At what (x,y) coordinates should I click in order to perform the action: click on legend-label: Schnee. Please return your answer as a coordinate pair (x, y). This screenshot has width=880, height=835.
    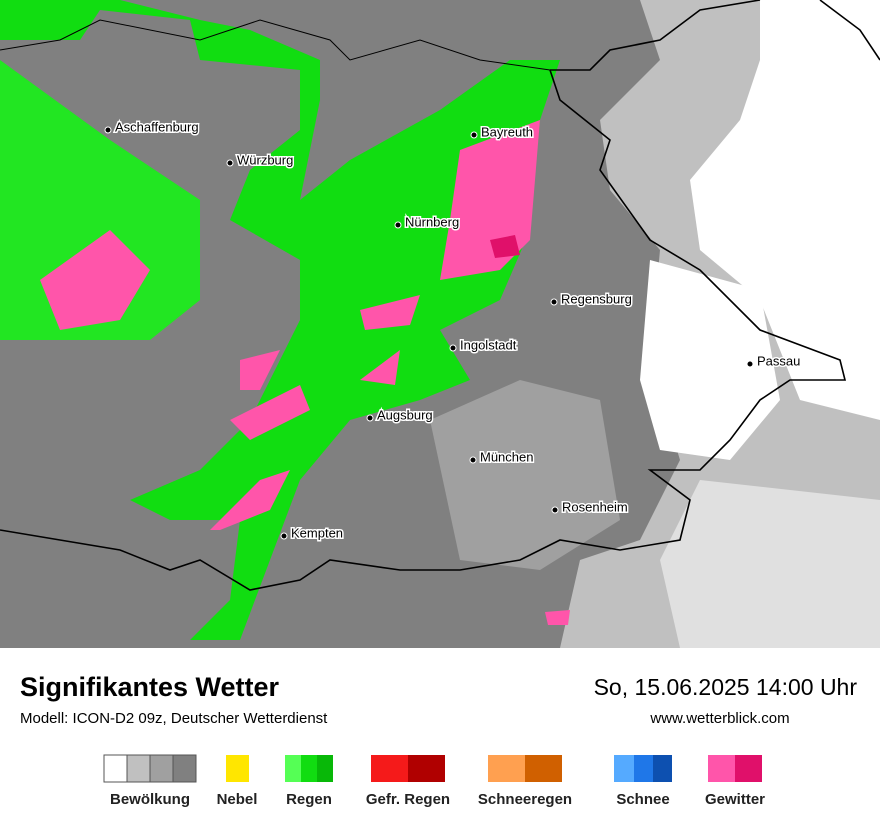
    Looking at the image, I should click on (642, 799).